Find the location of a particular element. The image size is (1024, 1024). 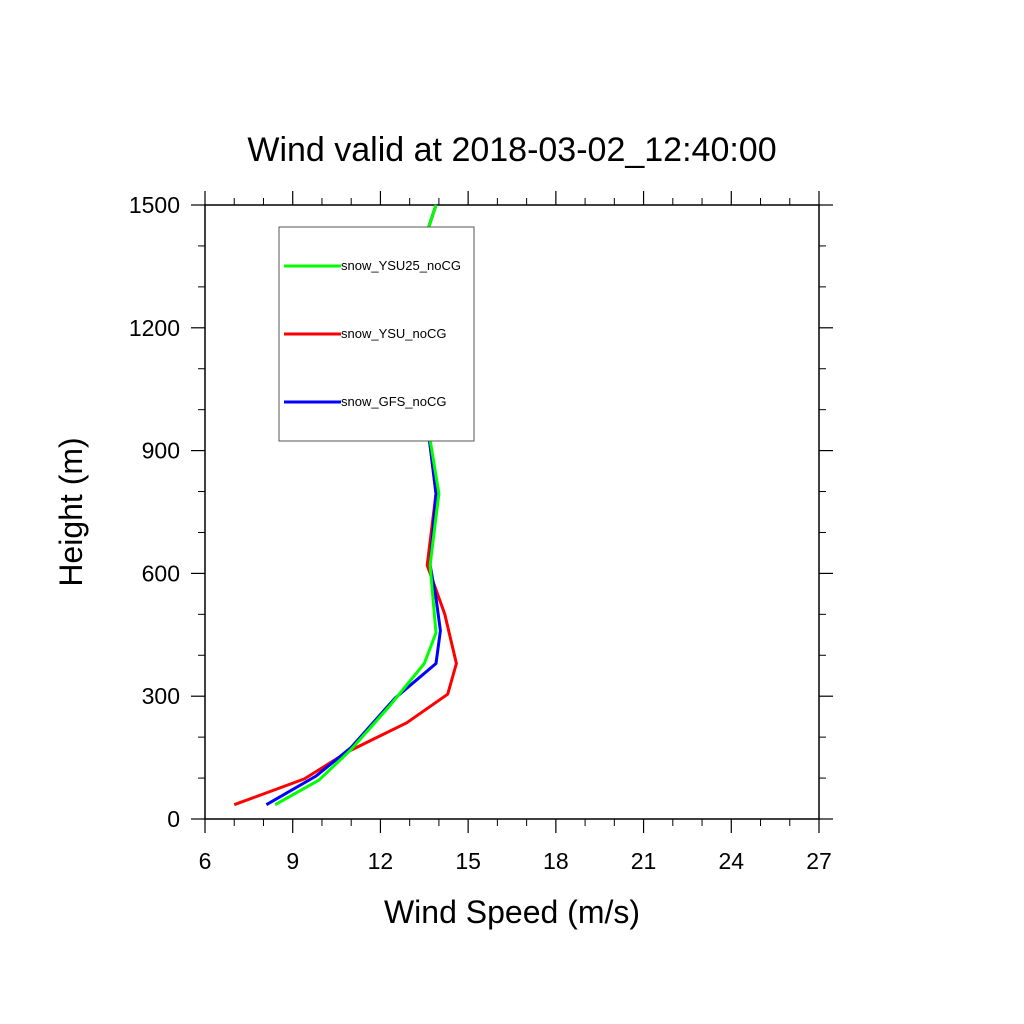

legend-label: snow_YSU_noCG is located at coordinates (394, 333).